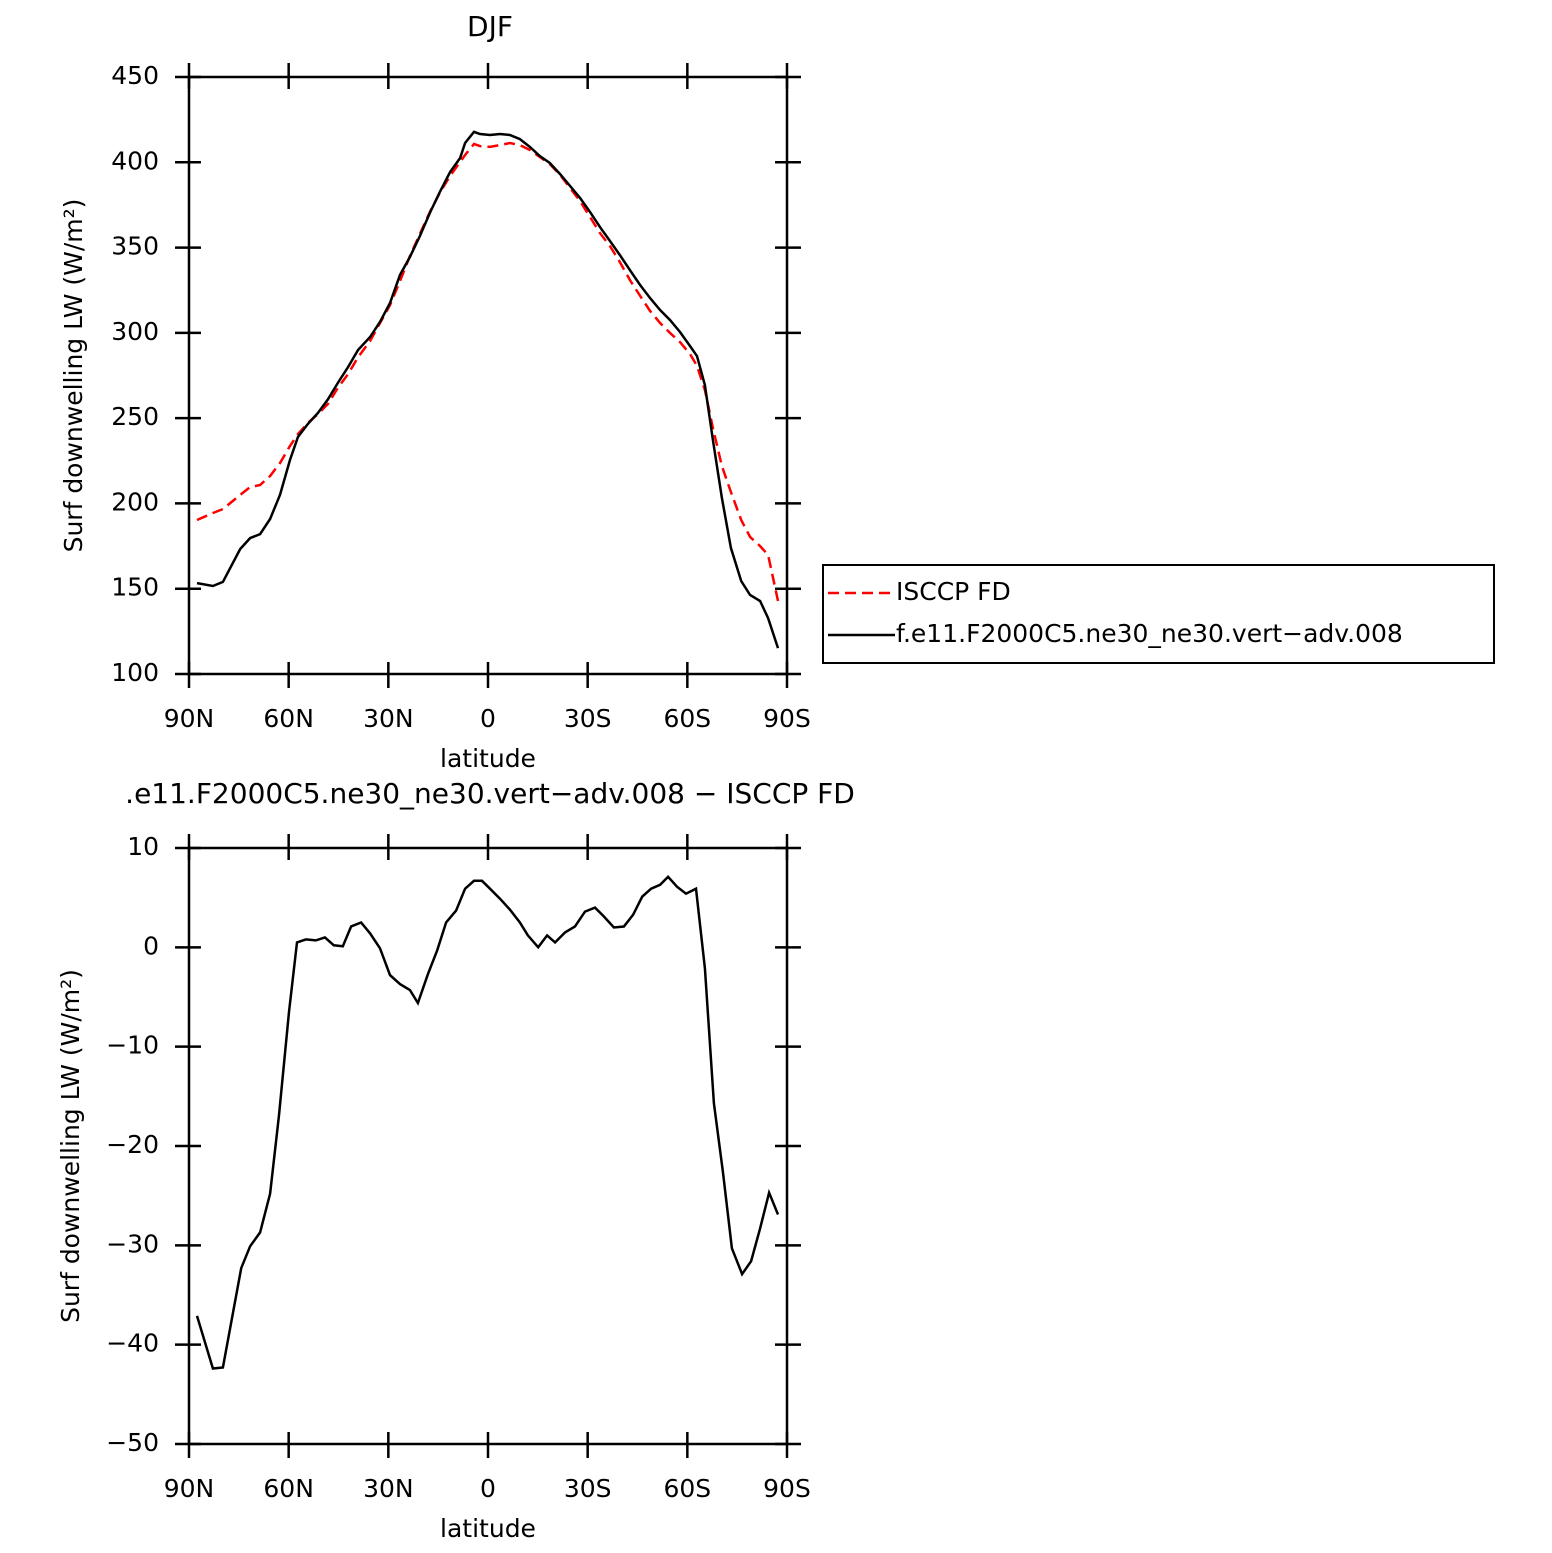 This screenshot has height=1553, width=1552. I want to click on y-tick-label: −10, so click(132, 1045).